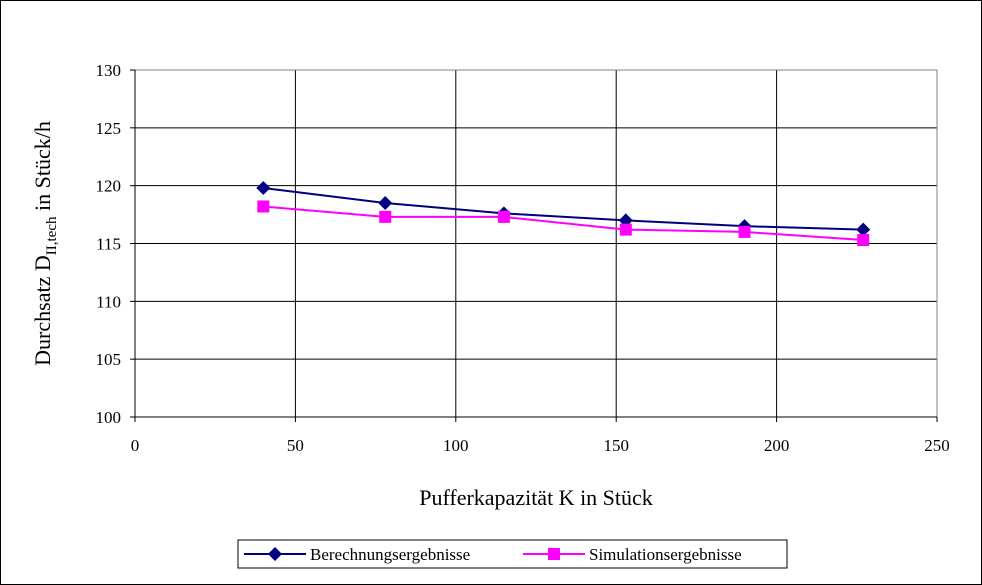 The image size is (982, 585). What do you see at coordinates (295, 445) in the screenshot?
I see `x-tick-label: 50` at bounding box center [295, 445].